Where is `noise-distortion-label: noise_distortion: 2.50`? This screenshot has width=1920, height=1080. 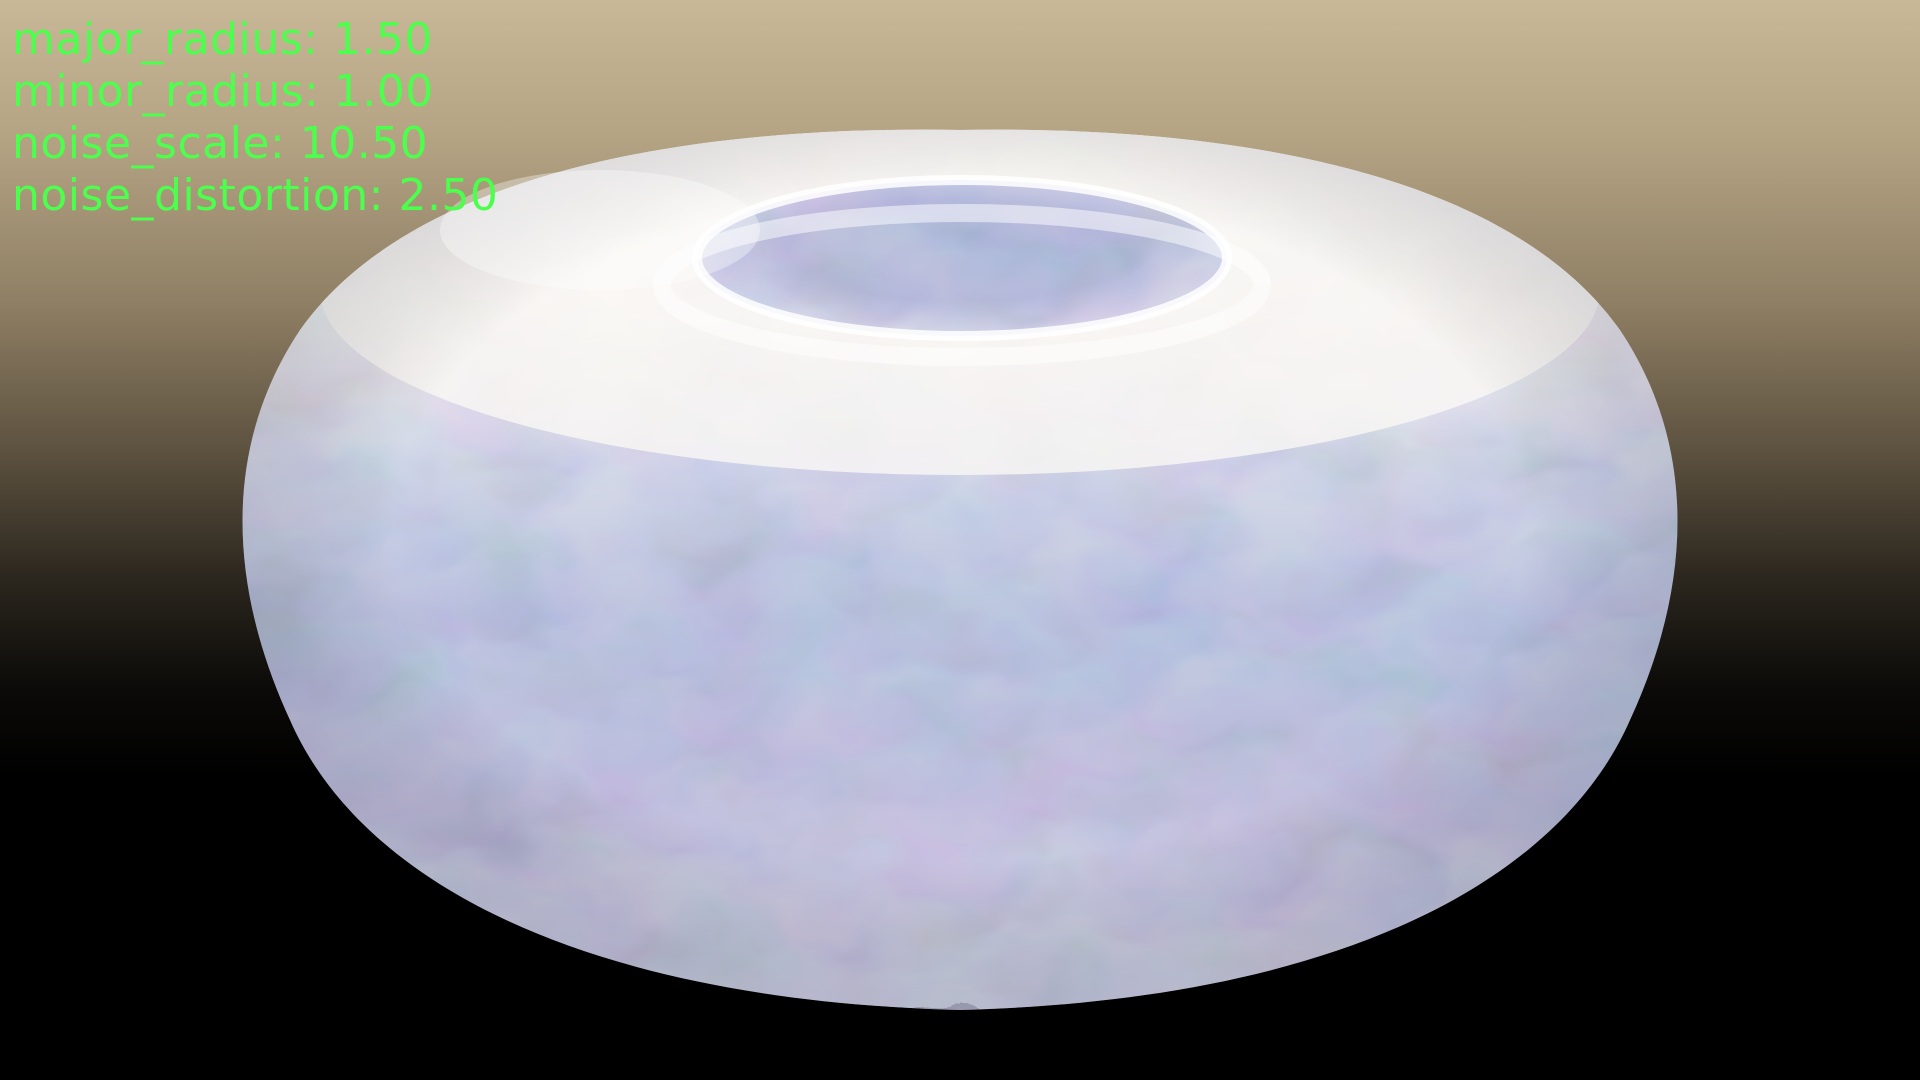
noise-distortion-label: noise_distortion: 2.50 is located at coordinates (255, 195).